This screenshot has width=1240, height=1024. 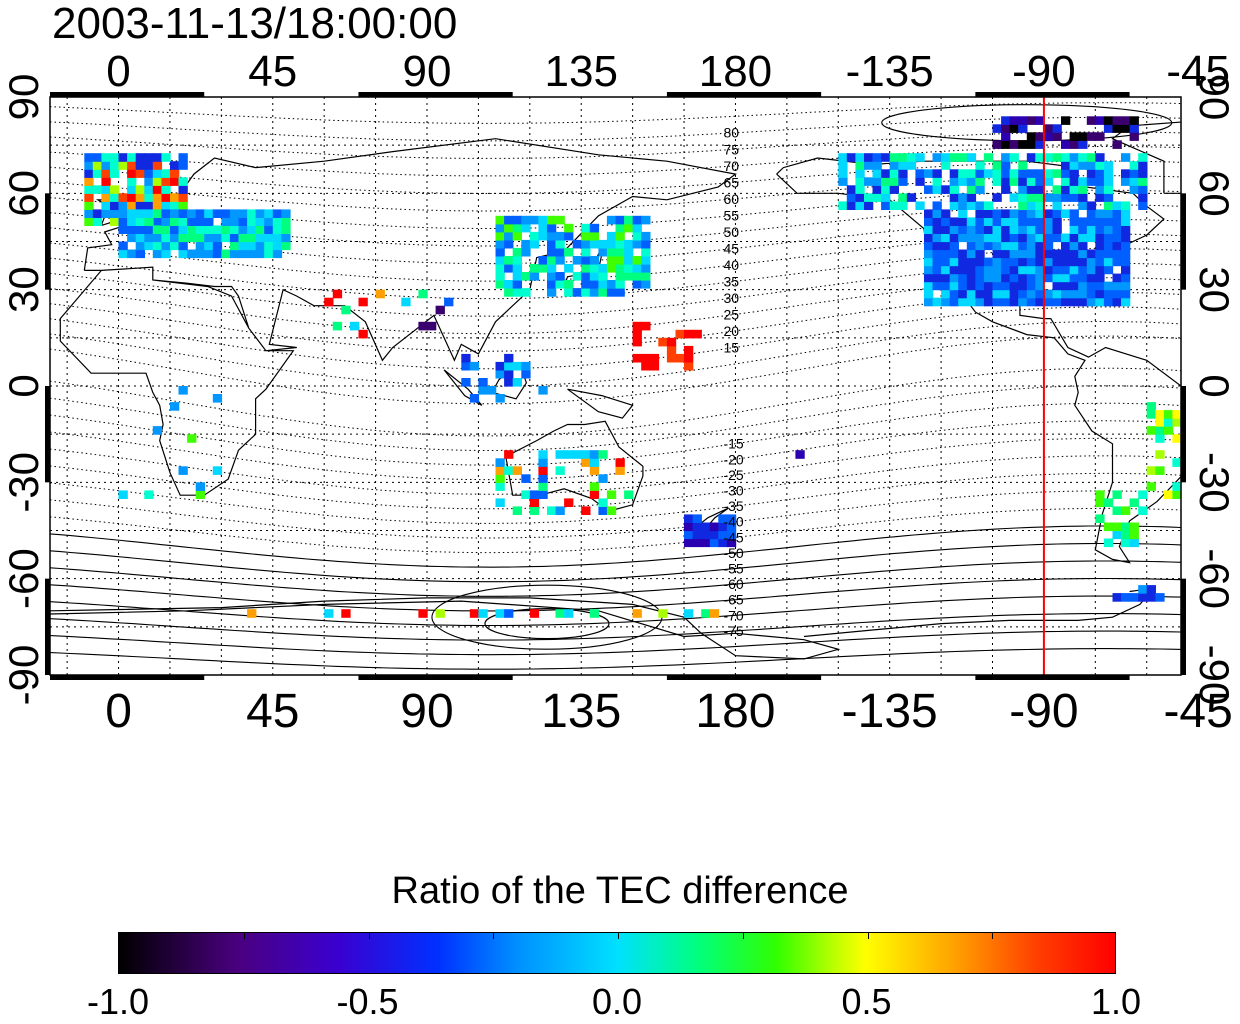 I want to click on frame-bar, so click(x=1183, y=626).